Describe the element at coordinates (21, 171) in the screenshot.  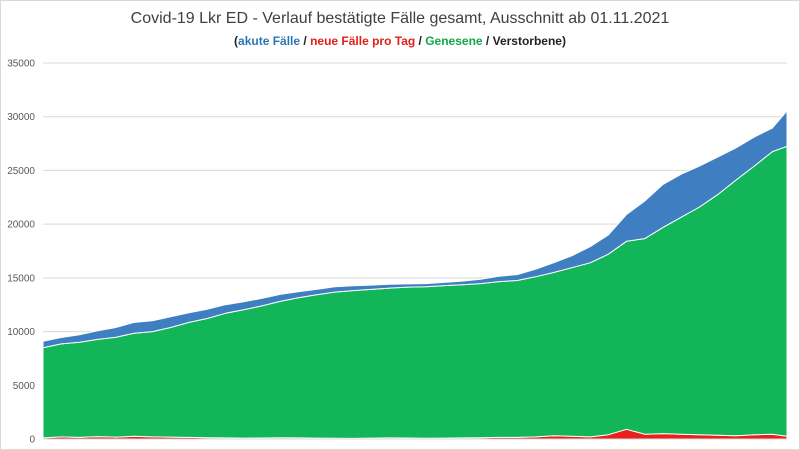
I see `y-tick-label: 25000` at that location.